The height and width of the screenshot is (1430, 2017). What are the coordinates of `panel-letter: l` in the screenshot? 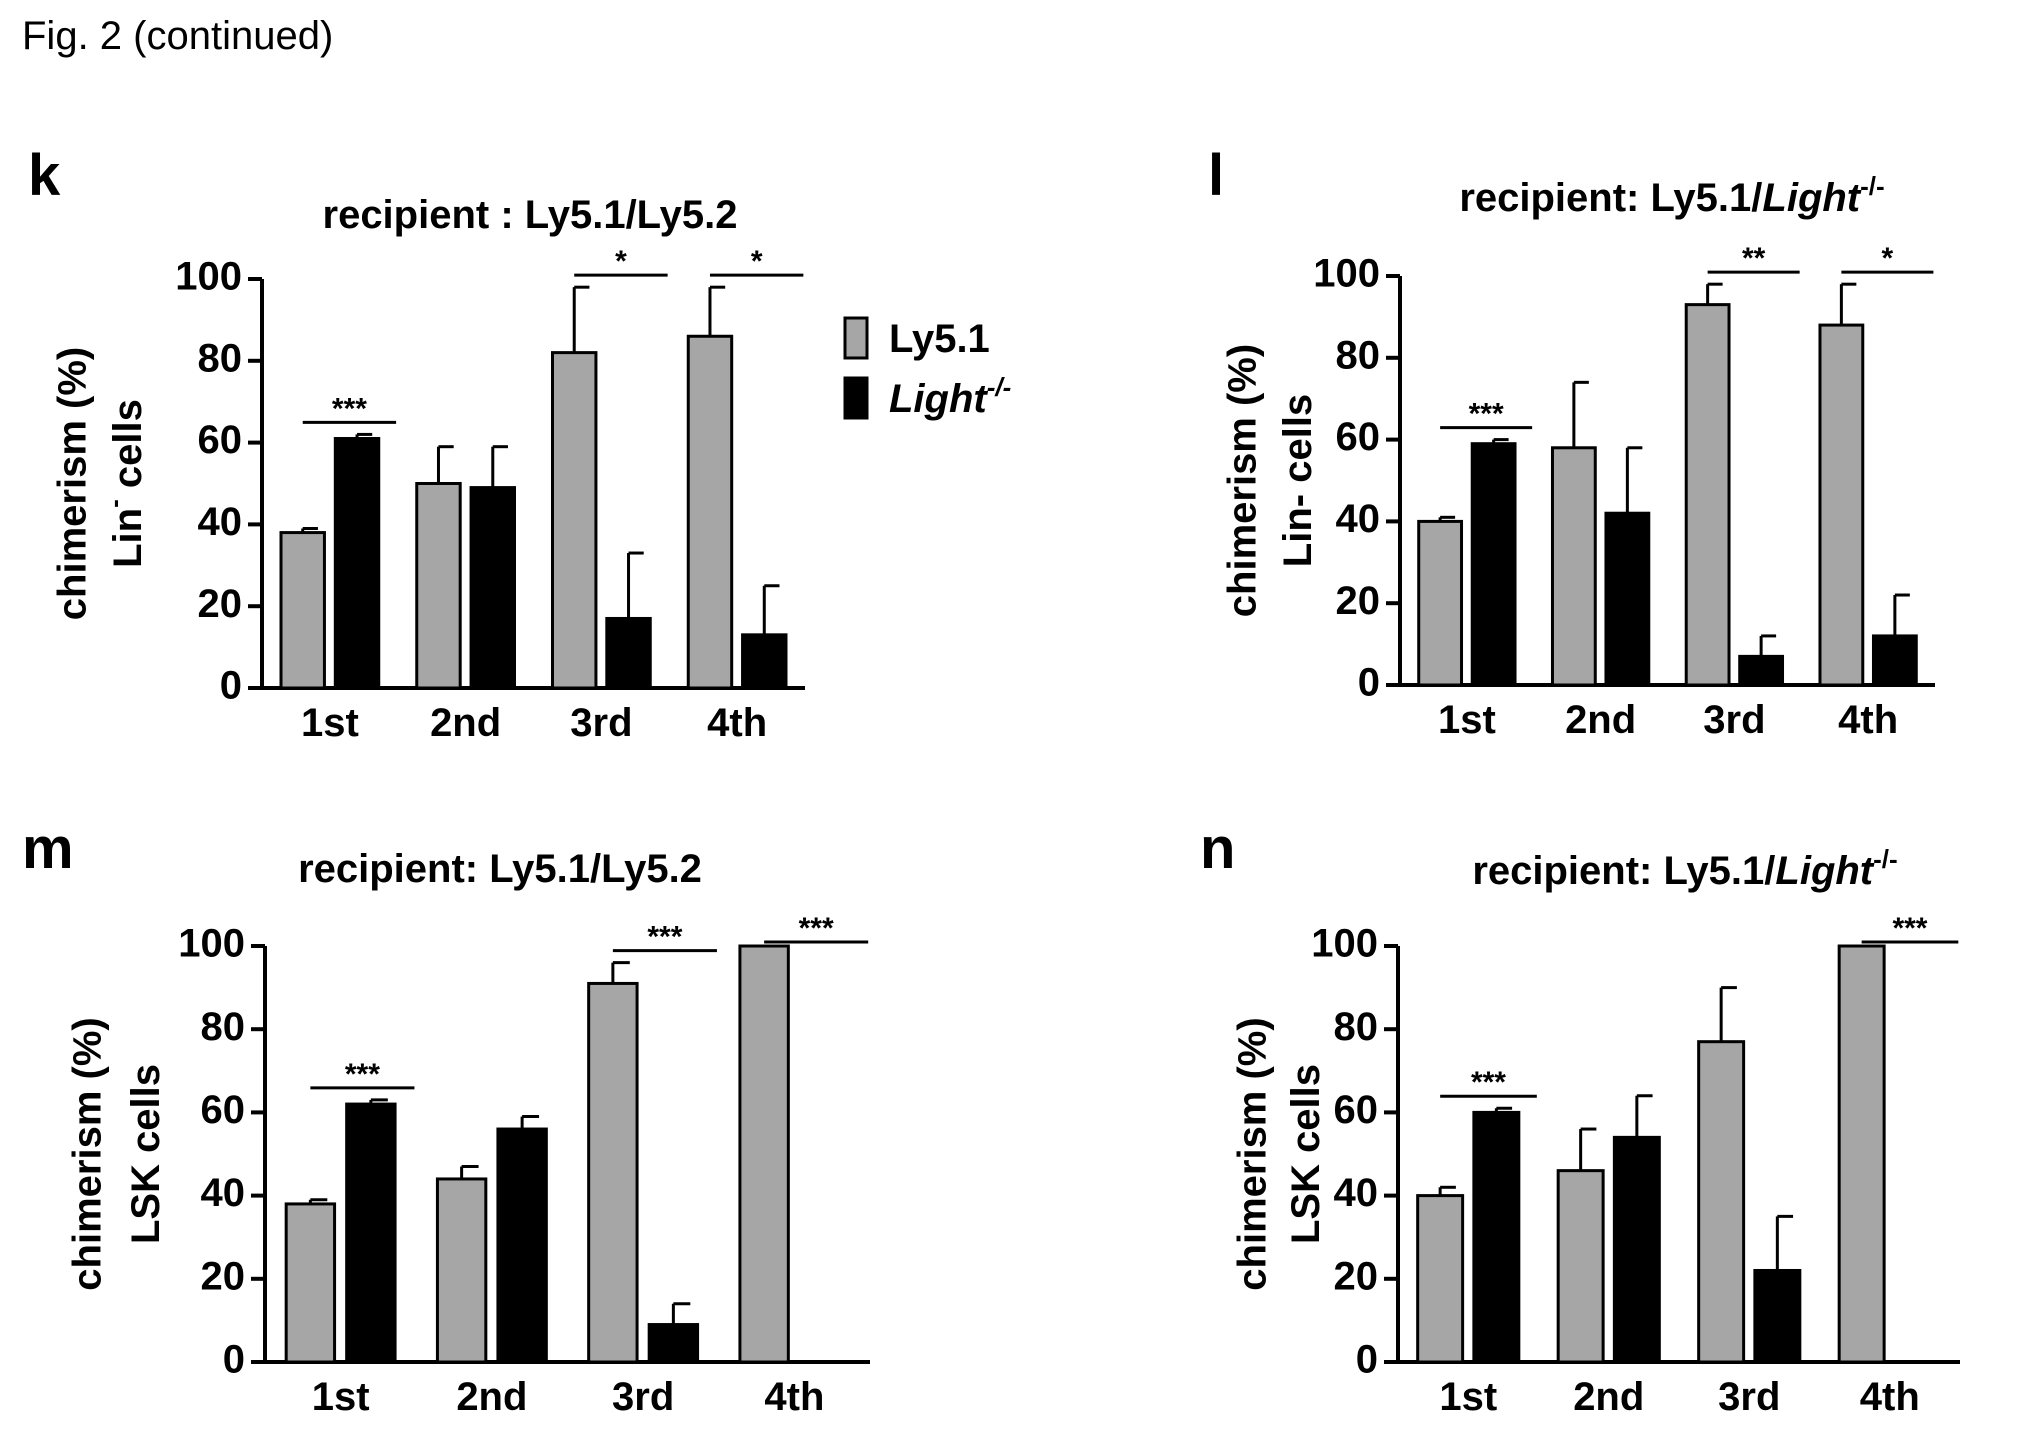 It's located at (1216, 175).